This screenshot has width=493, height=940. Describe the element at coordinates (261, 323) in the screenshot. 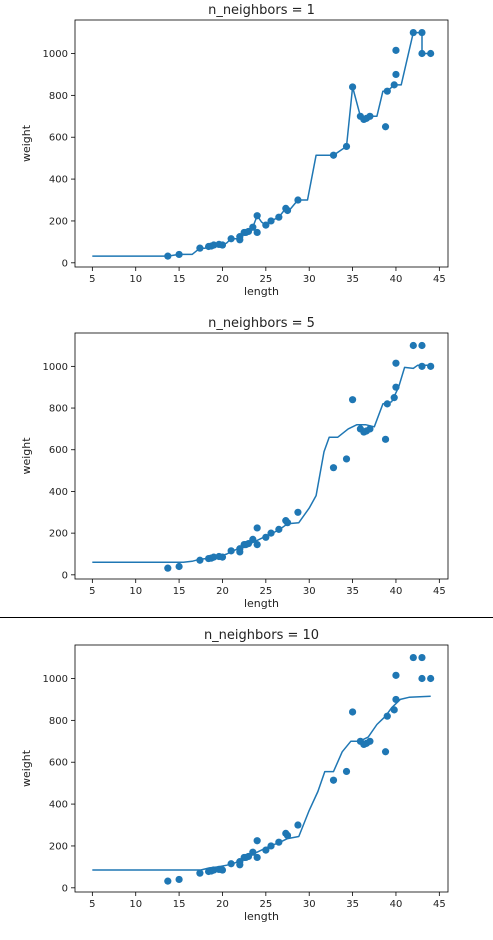

I see `chart-title: n_neighbors = 5` at that location.